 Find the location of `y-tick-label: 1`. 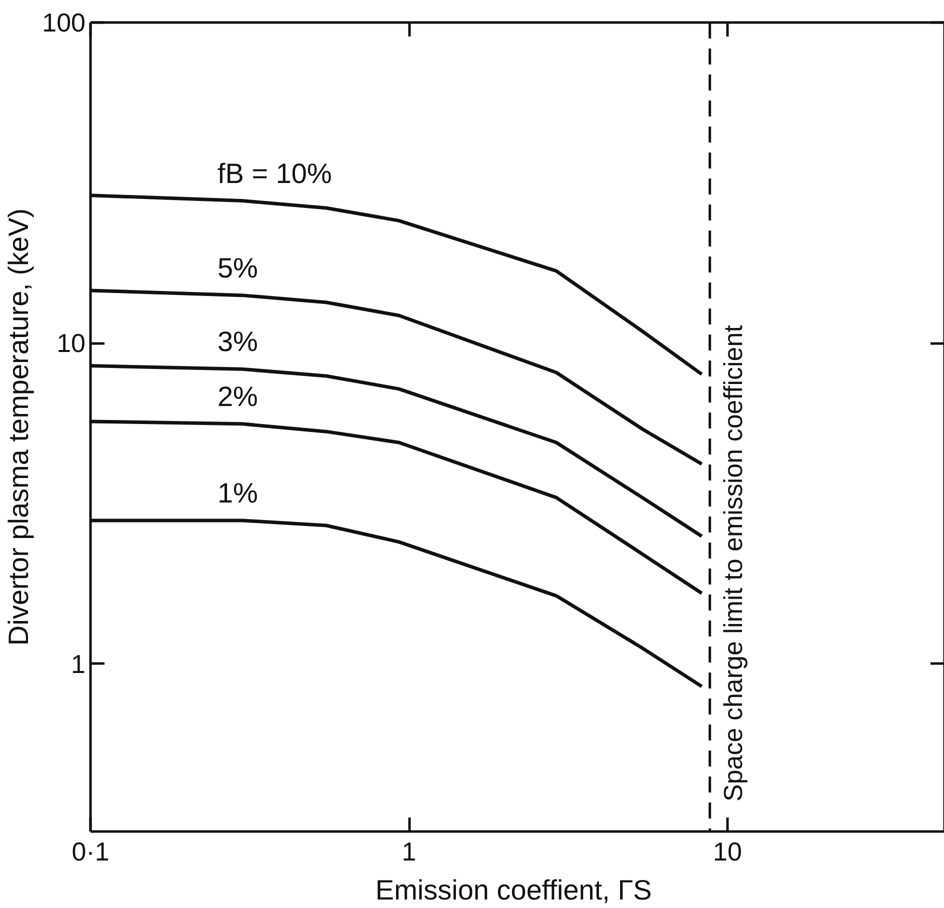

y-tick-label: 1 is located at coordinates (78, 663).